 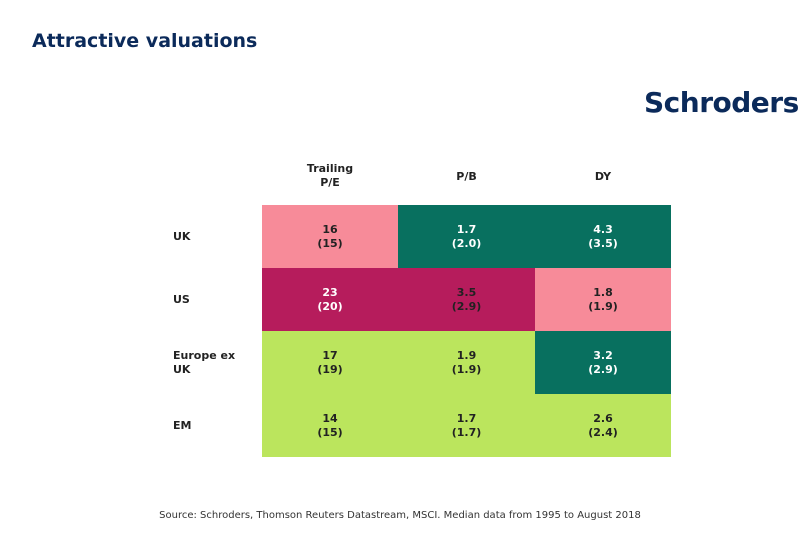 I want to click on schroders-logo: Schroders, so click(x=721, y=102).